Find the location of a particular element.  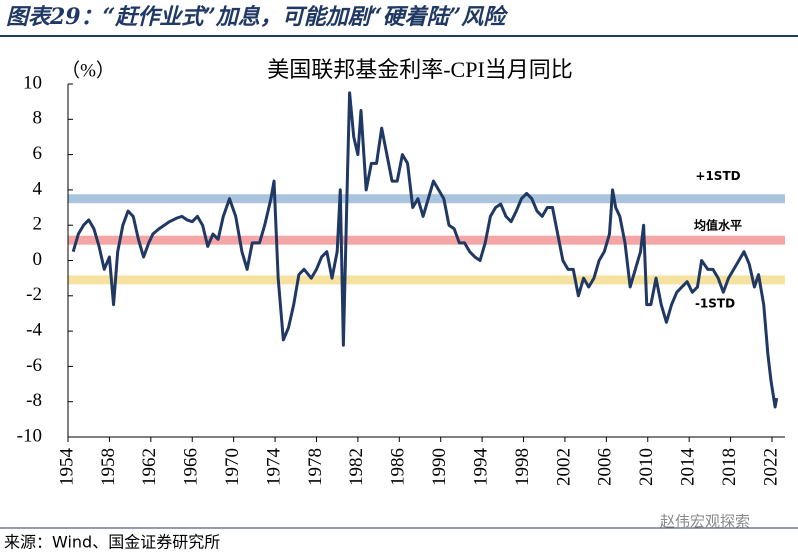

x-tick-label: 2022 is located at coordinates (770, 467).